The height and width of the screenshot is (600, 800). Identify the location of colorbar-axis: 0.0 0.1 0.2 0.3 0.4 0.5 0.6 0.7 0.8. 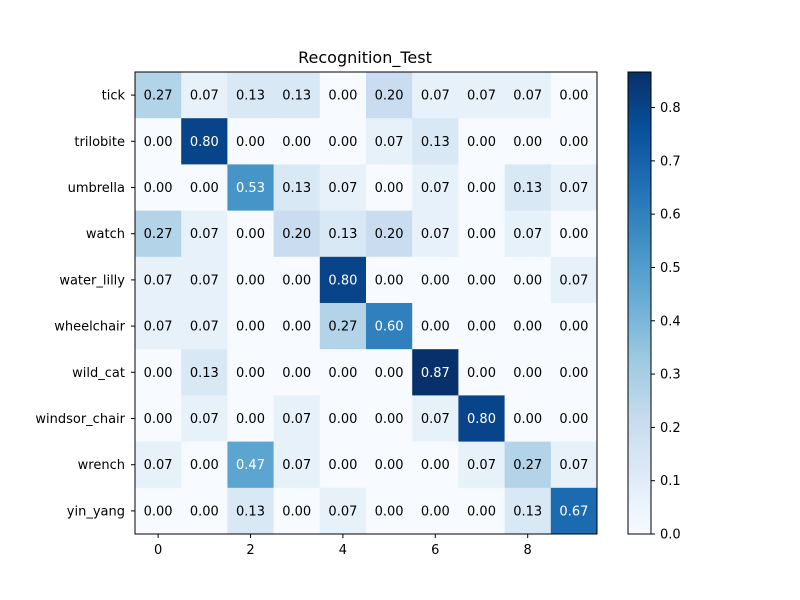
(666, 322).